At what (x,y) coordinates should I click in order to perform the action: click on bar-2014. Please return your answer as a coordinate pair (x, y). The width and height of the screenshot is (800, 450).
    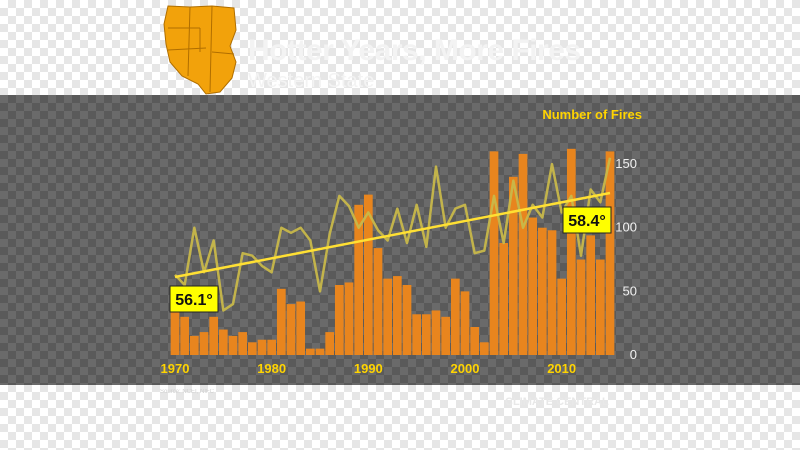
    Looking at the image, I should click on (600, 307).